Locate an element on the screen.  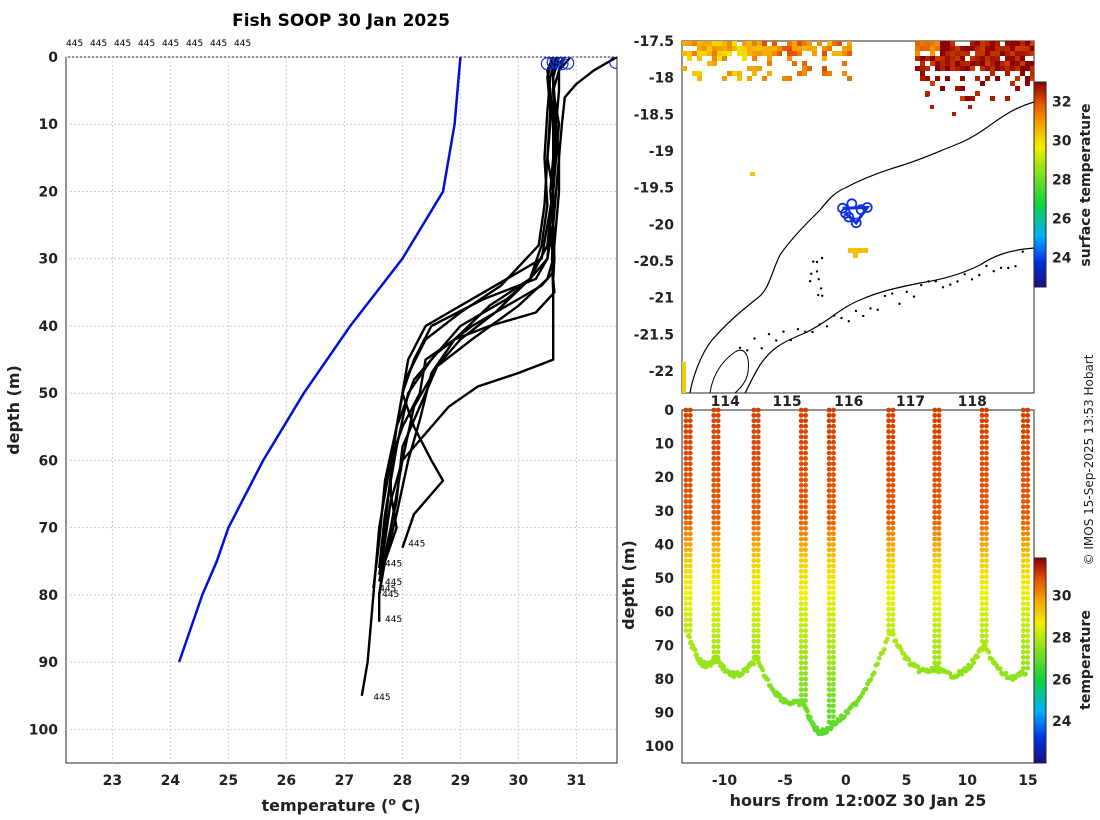
coastline is located at coordinates (861, 247).